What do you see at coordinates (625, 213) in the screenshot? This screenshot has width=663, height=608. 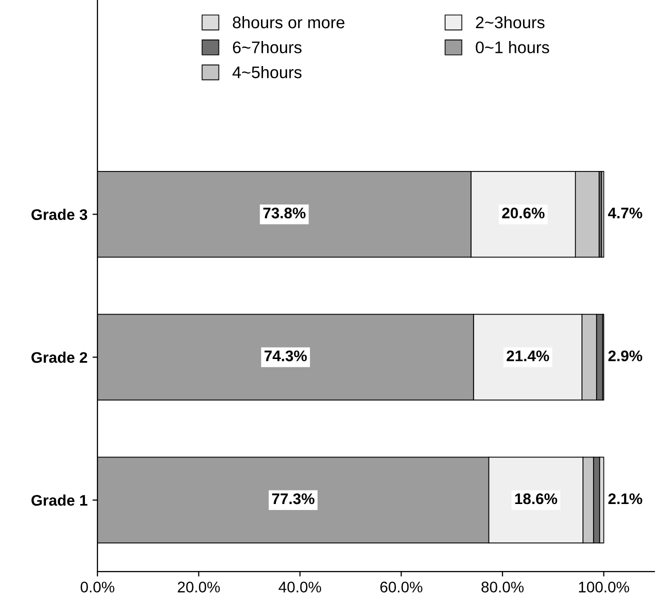 I see `data-label: 4.7%` at bounding box center [625, 213].